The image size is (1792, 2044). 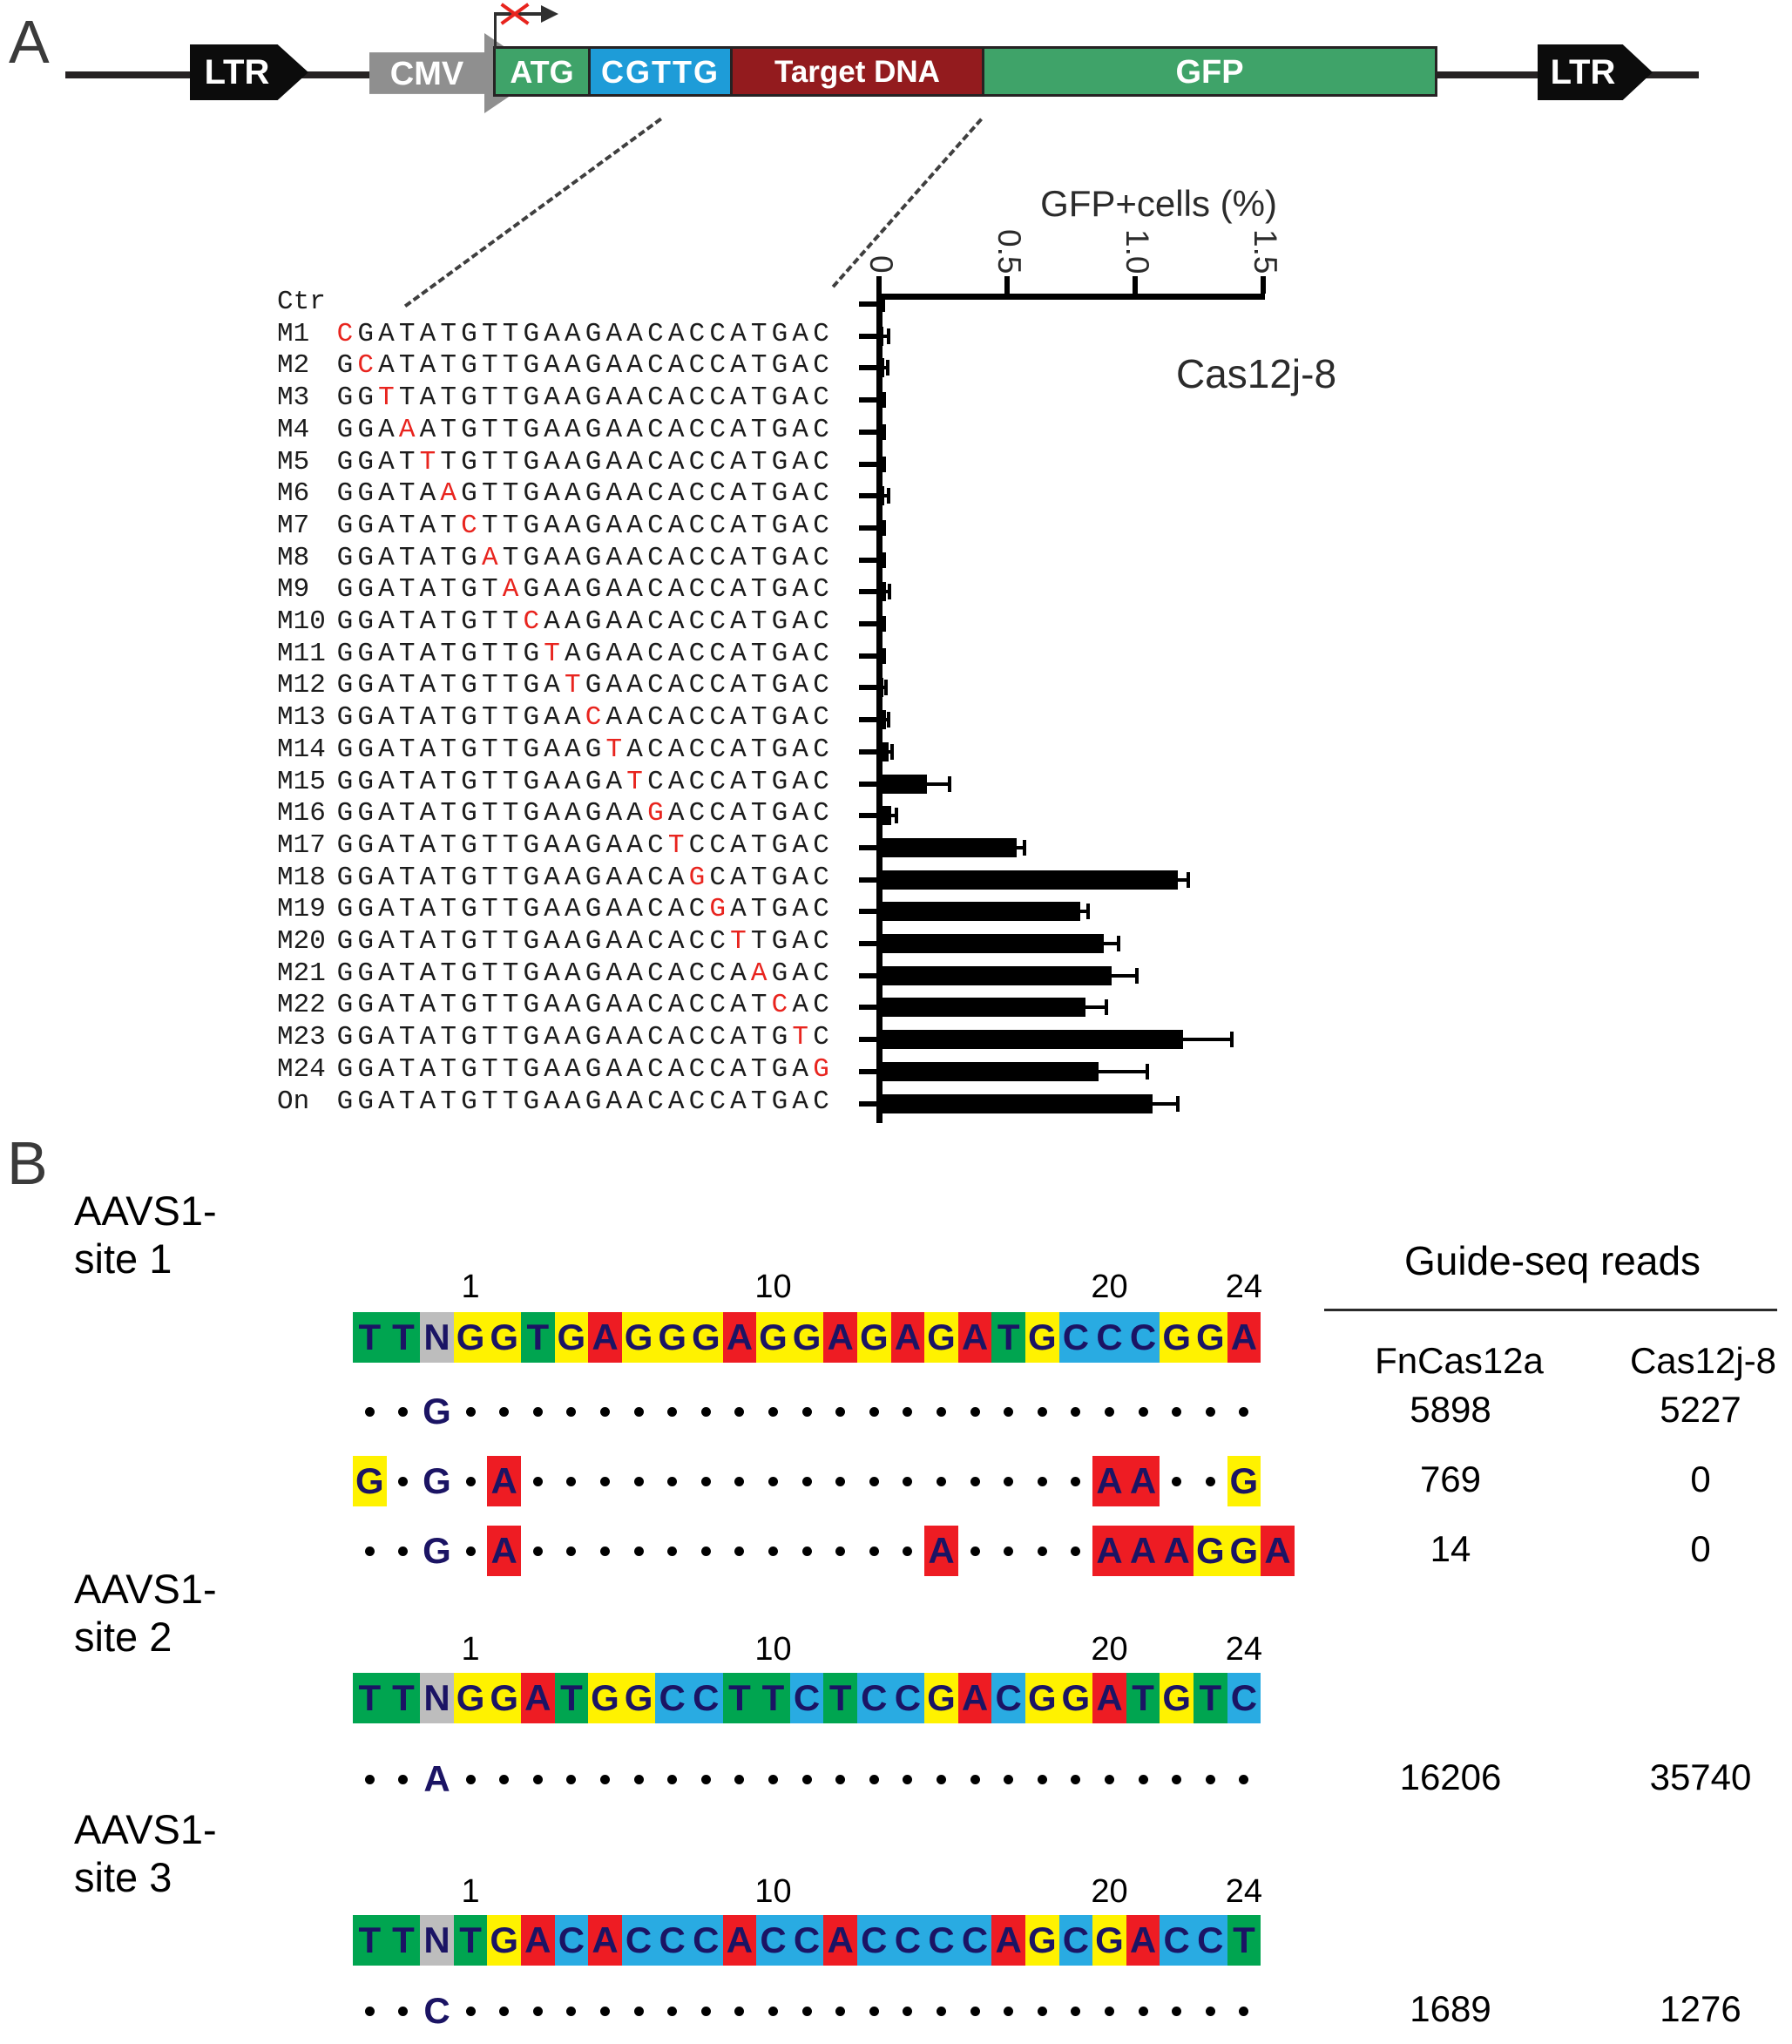 What do you see at coordinates (531, 621) in the screenshot?
I see `mutated-base: C` at bounding box center [531, 621].